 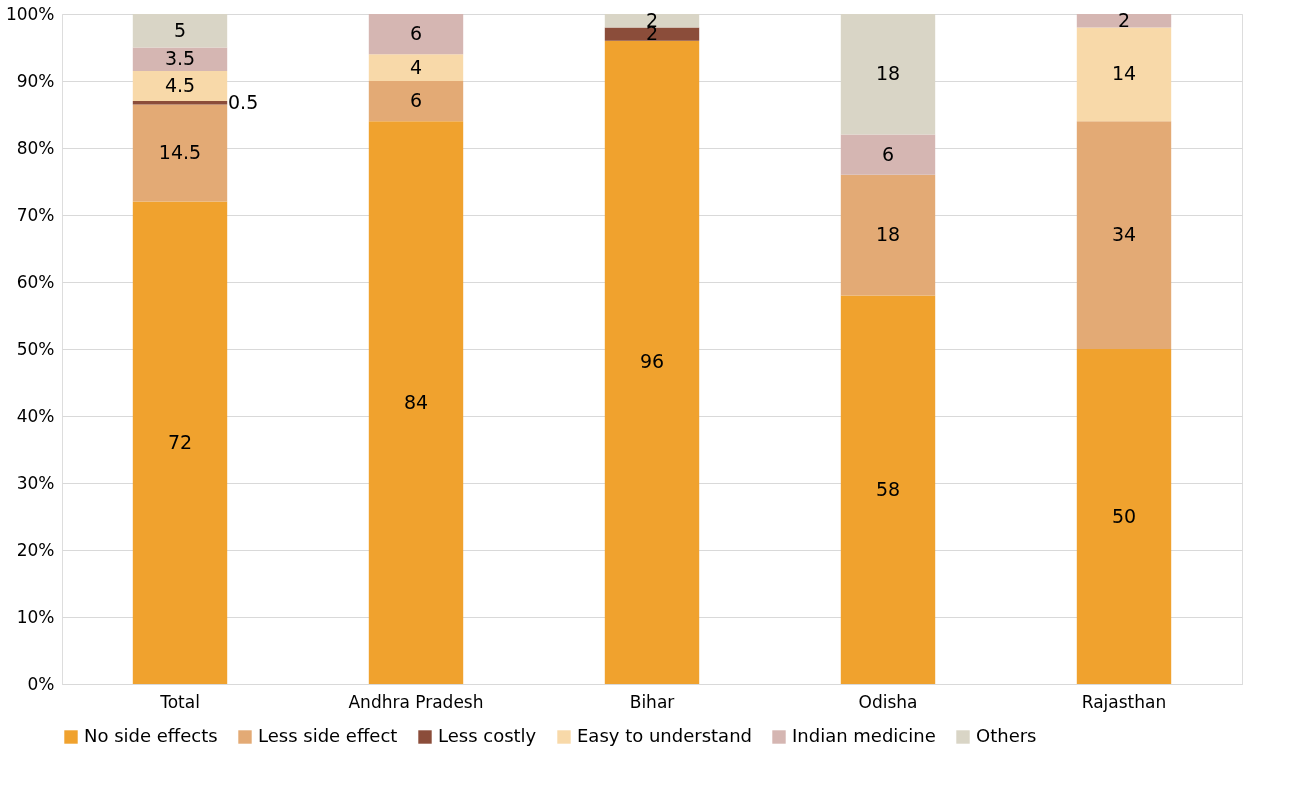 I want to click on x-tick-label: Rajasthan, so click(x=1124, y=701).